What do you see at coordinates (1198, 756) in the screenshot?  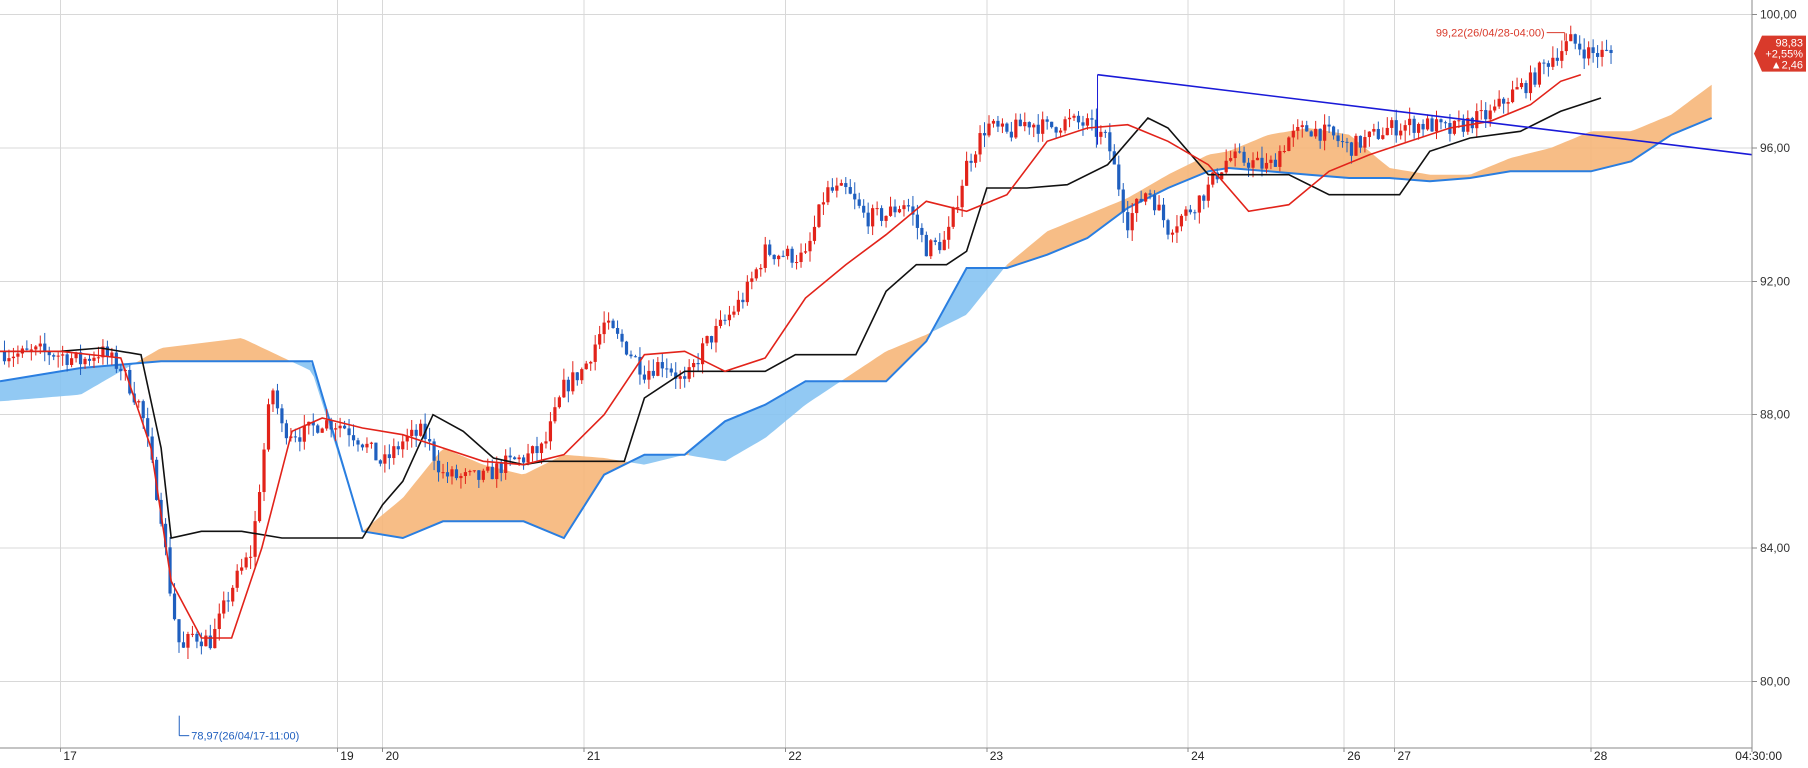 I see `x-tick-label: 24` at bounding box center [1198, 756].